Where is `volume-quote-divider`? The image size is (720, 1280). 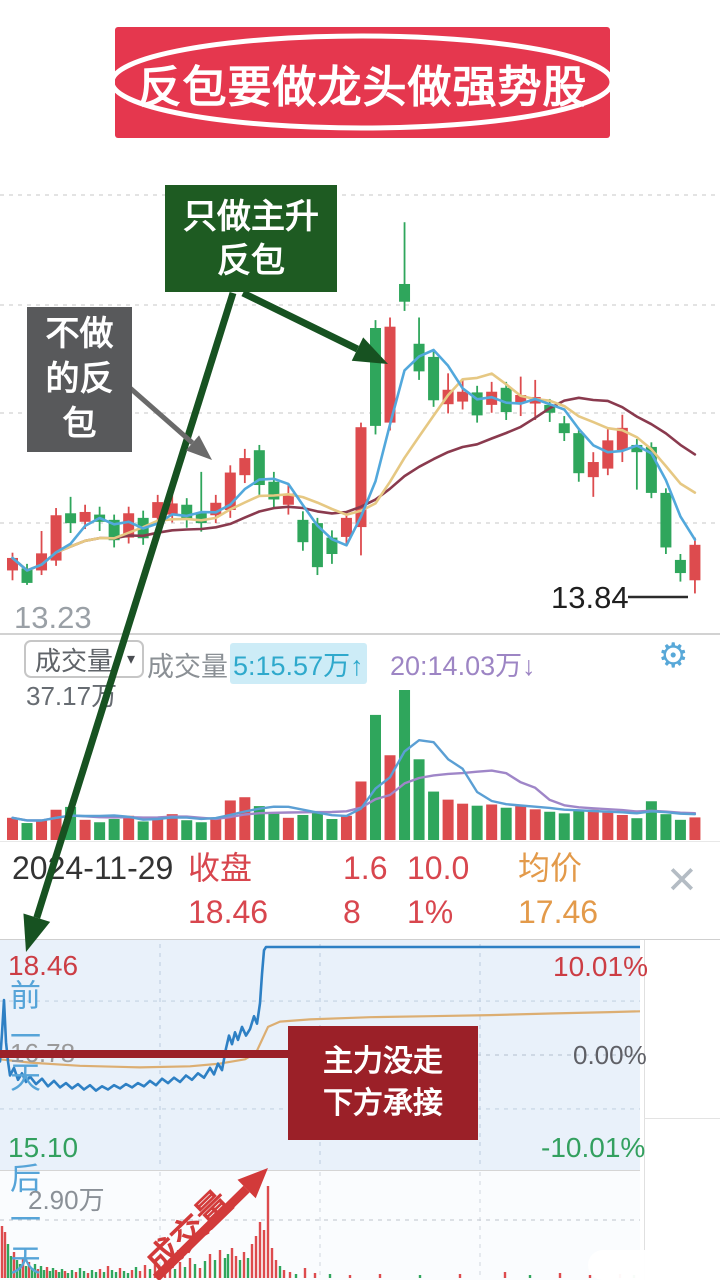 volume-quote-divider is located at coordinates (360, 841).